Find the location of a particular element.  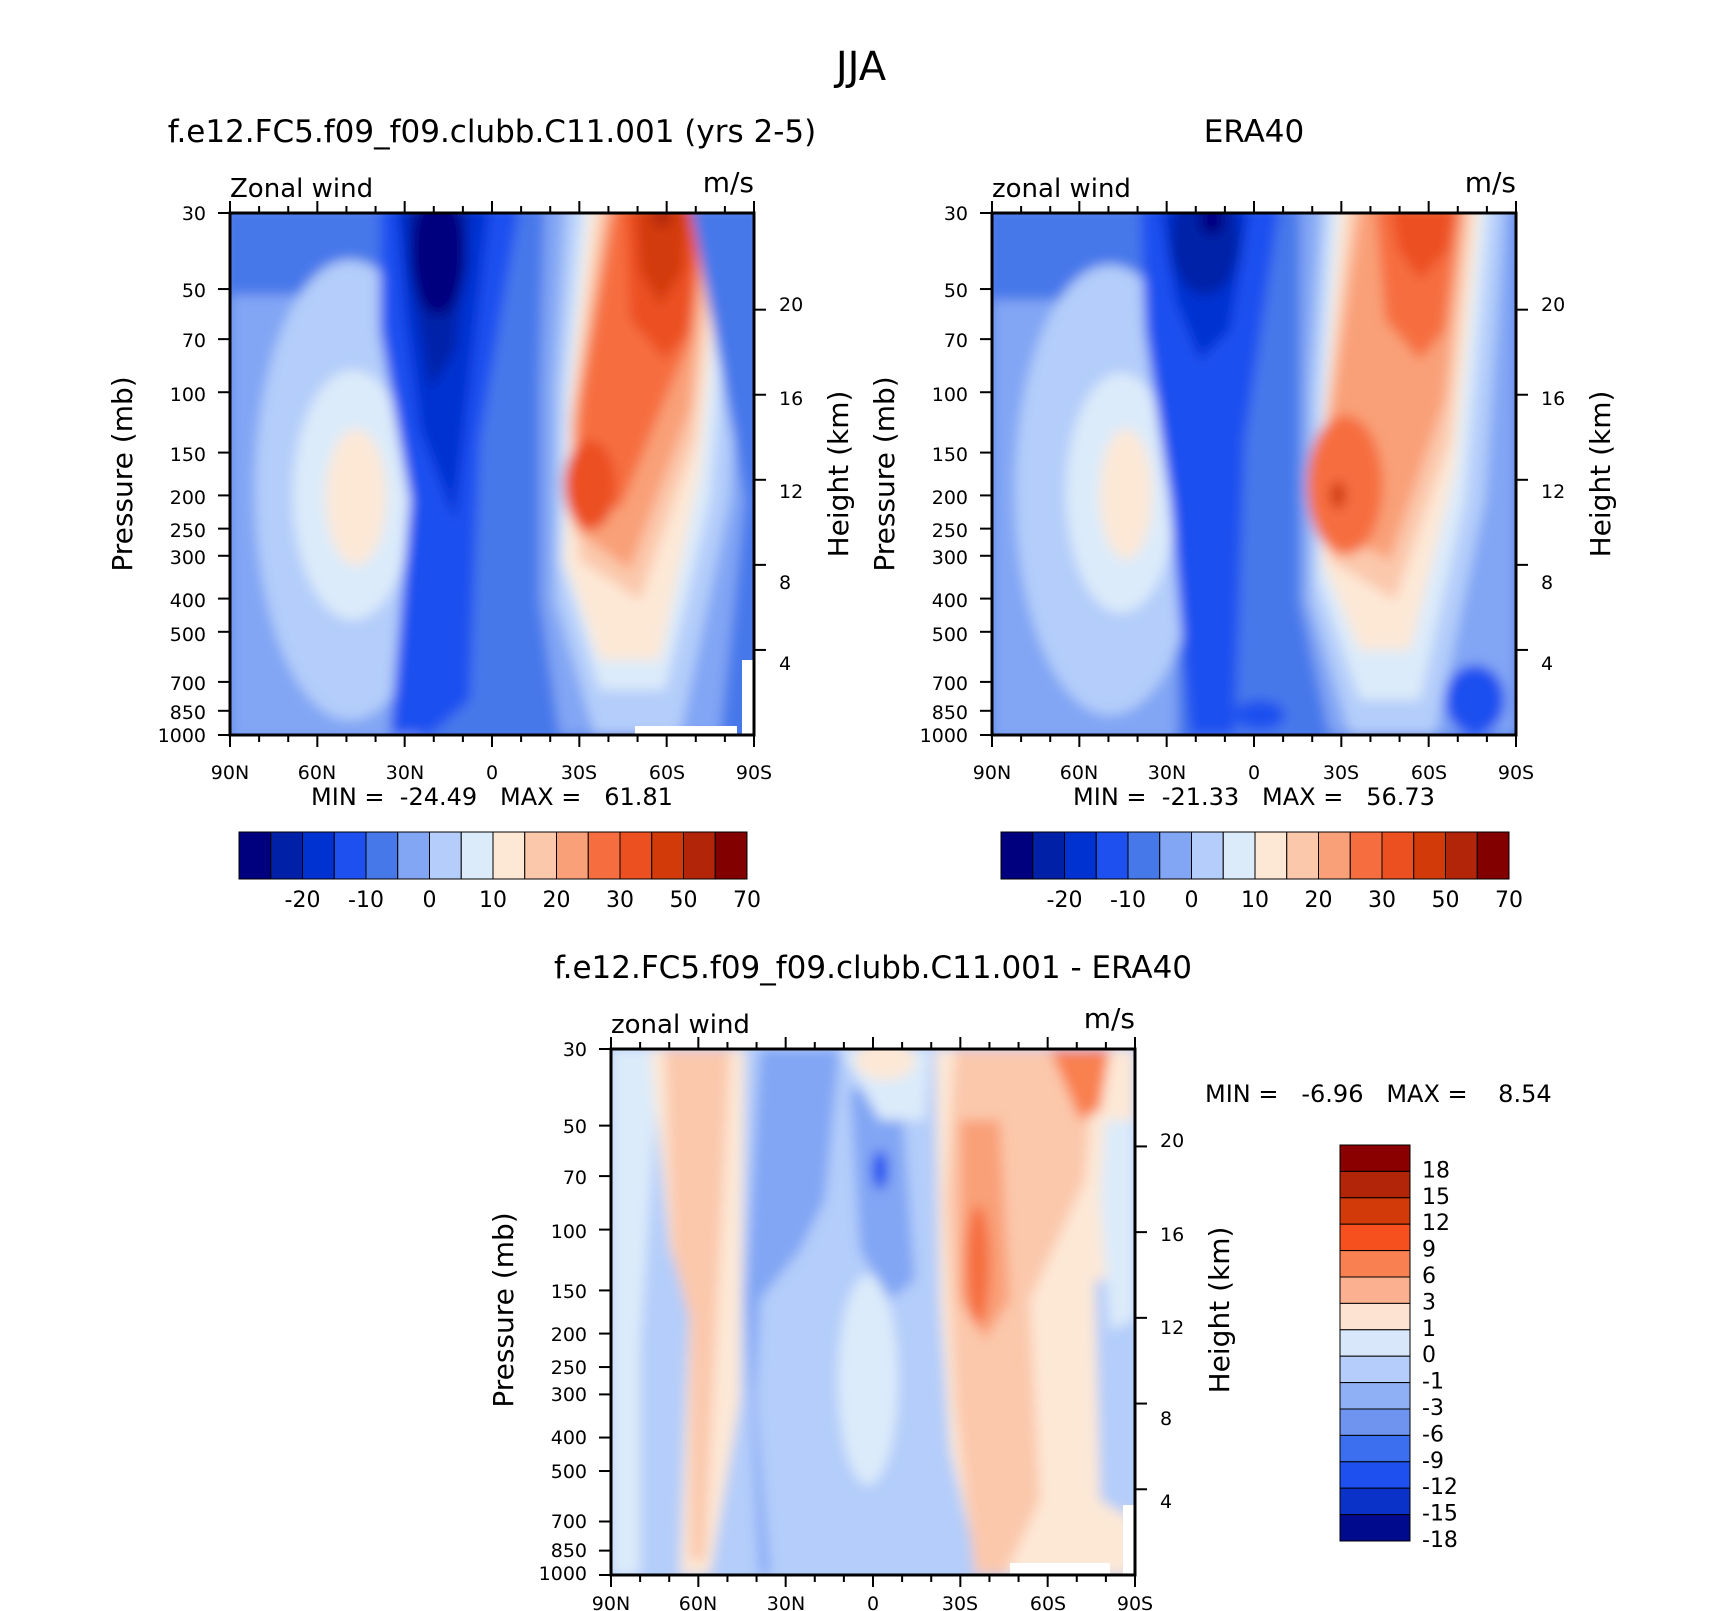

y2-tick-label: 16 is located at coordinates (1172, 1235).